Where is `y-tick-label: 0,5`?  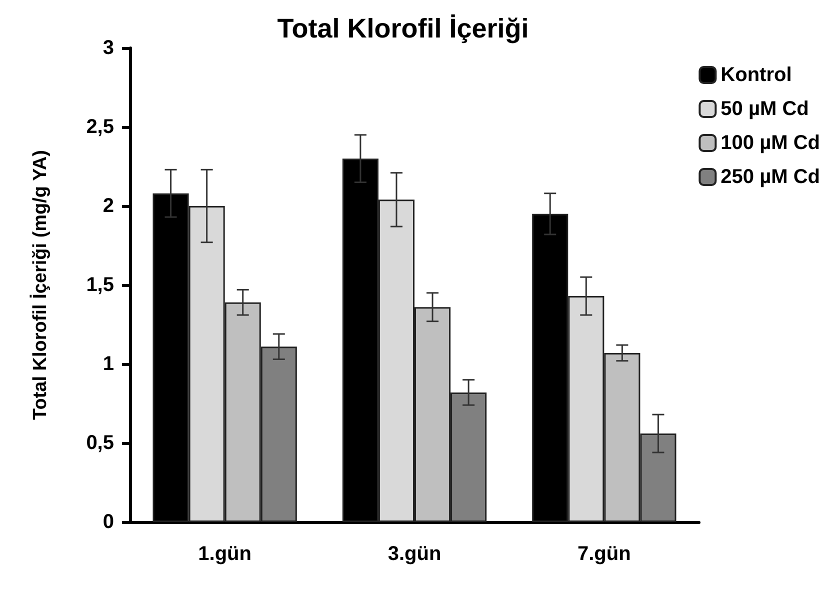 y-tick-label: 0,5 is located at coordinates (100, 443).